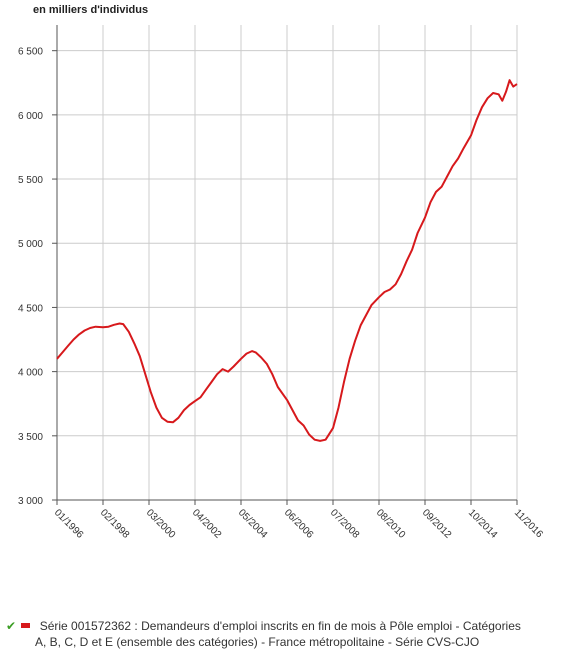 The height and width of the screenshot is (651, 579). I want to click on legend-swatch, so click(26, 626).